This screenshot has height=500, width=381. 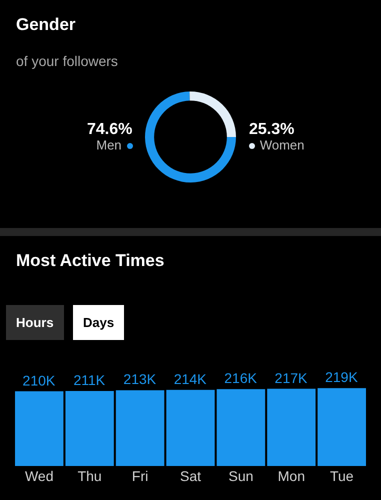 I want to click on data-label: 210K, so click(x=39, y=380).